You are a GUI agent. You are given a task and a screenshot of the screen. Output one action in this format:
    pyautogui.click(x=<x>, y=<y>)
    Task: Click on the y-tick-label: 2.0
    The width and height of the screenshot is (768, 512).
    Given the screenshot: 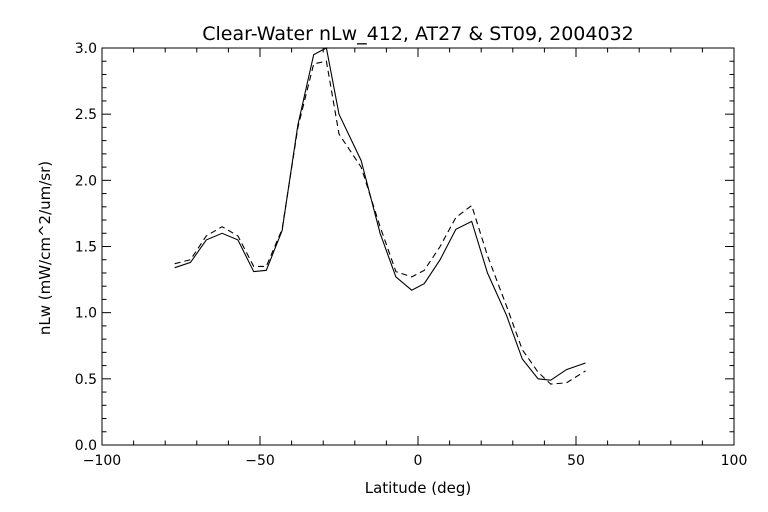 What is the action you would take?
    pyautogui.click(x=86, y=181)
    